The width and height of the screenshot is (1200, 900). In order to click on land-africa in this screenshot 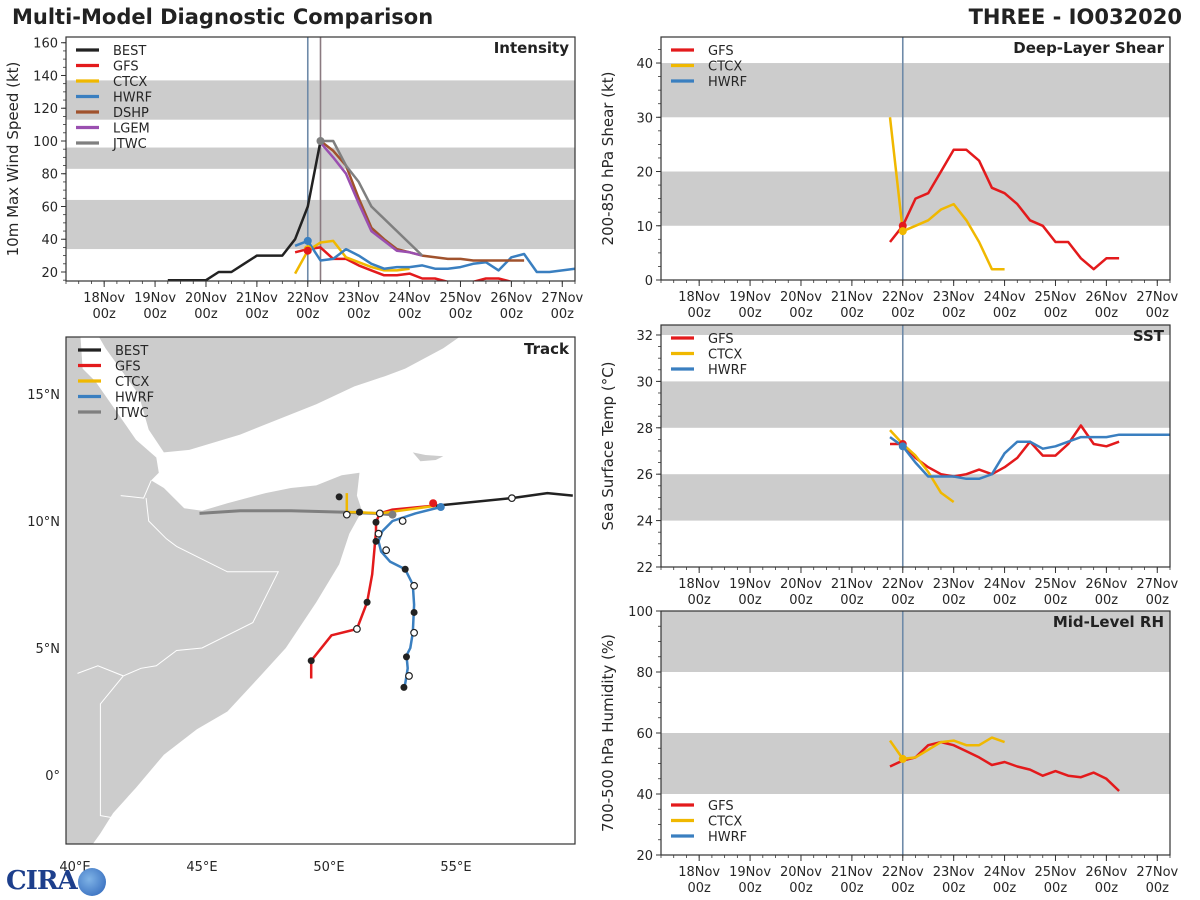, I will do `click(214, 590)`.